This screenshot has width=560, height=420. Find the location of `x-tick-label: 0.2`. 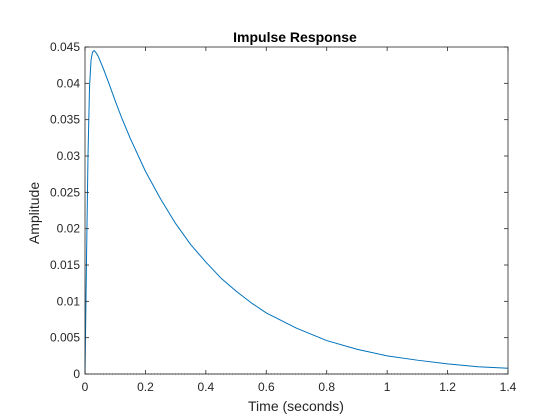

x-tick-label: 0.2 is located at coordinates (145, 387).